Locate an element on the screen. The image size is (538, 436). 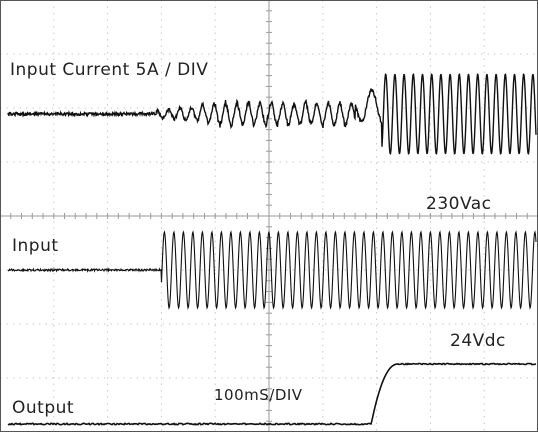
output-label: Output is located at coordinates (43, 408).